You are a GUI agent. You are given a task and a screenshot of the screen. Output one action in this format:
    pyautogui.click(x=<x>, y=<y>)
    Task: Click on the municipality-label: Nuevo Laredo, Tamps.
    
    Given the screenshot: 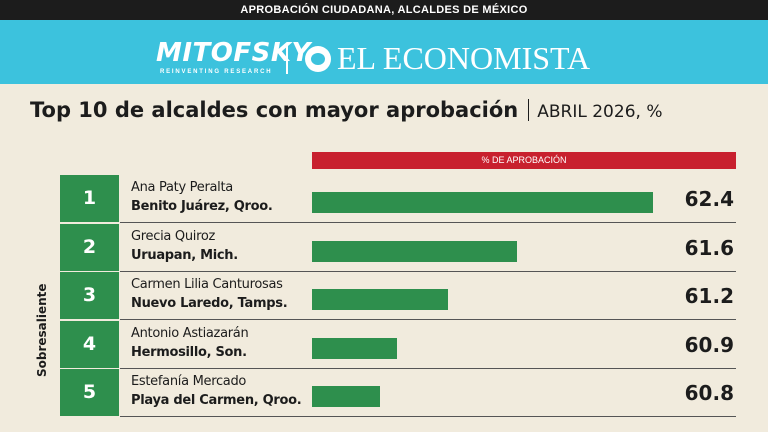 What is the action you would take?
    pyautogui.click(x=209, y=303)
    